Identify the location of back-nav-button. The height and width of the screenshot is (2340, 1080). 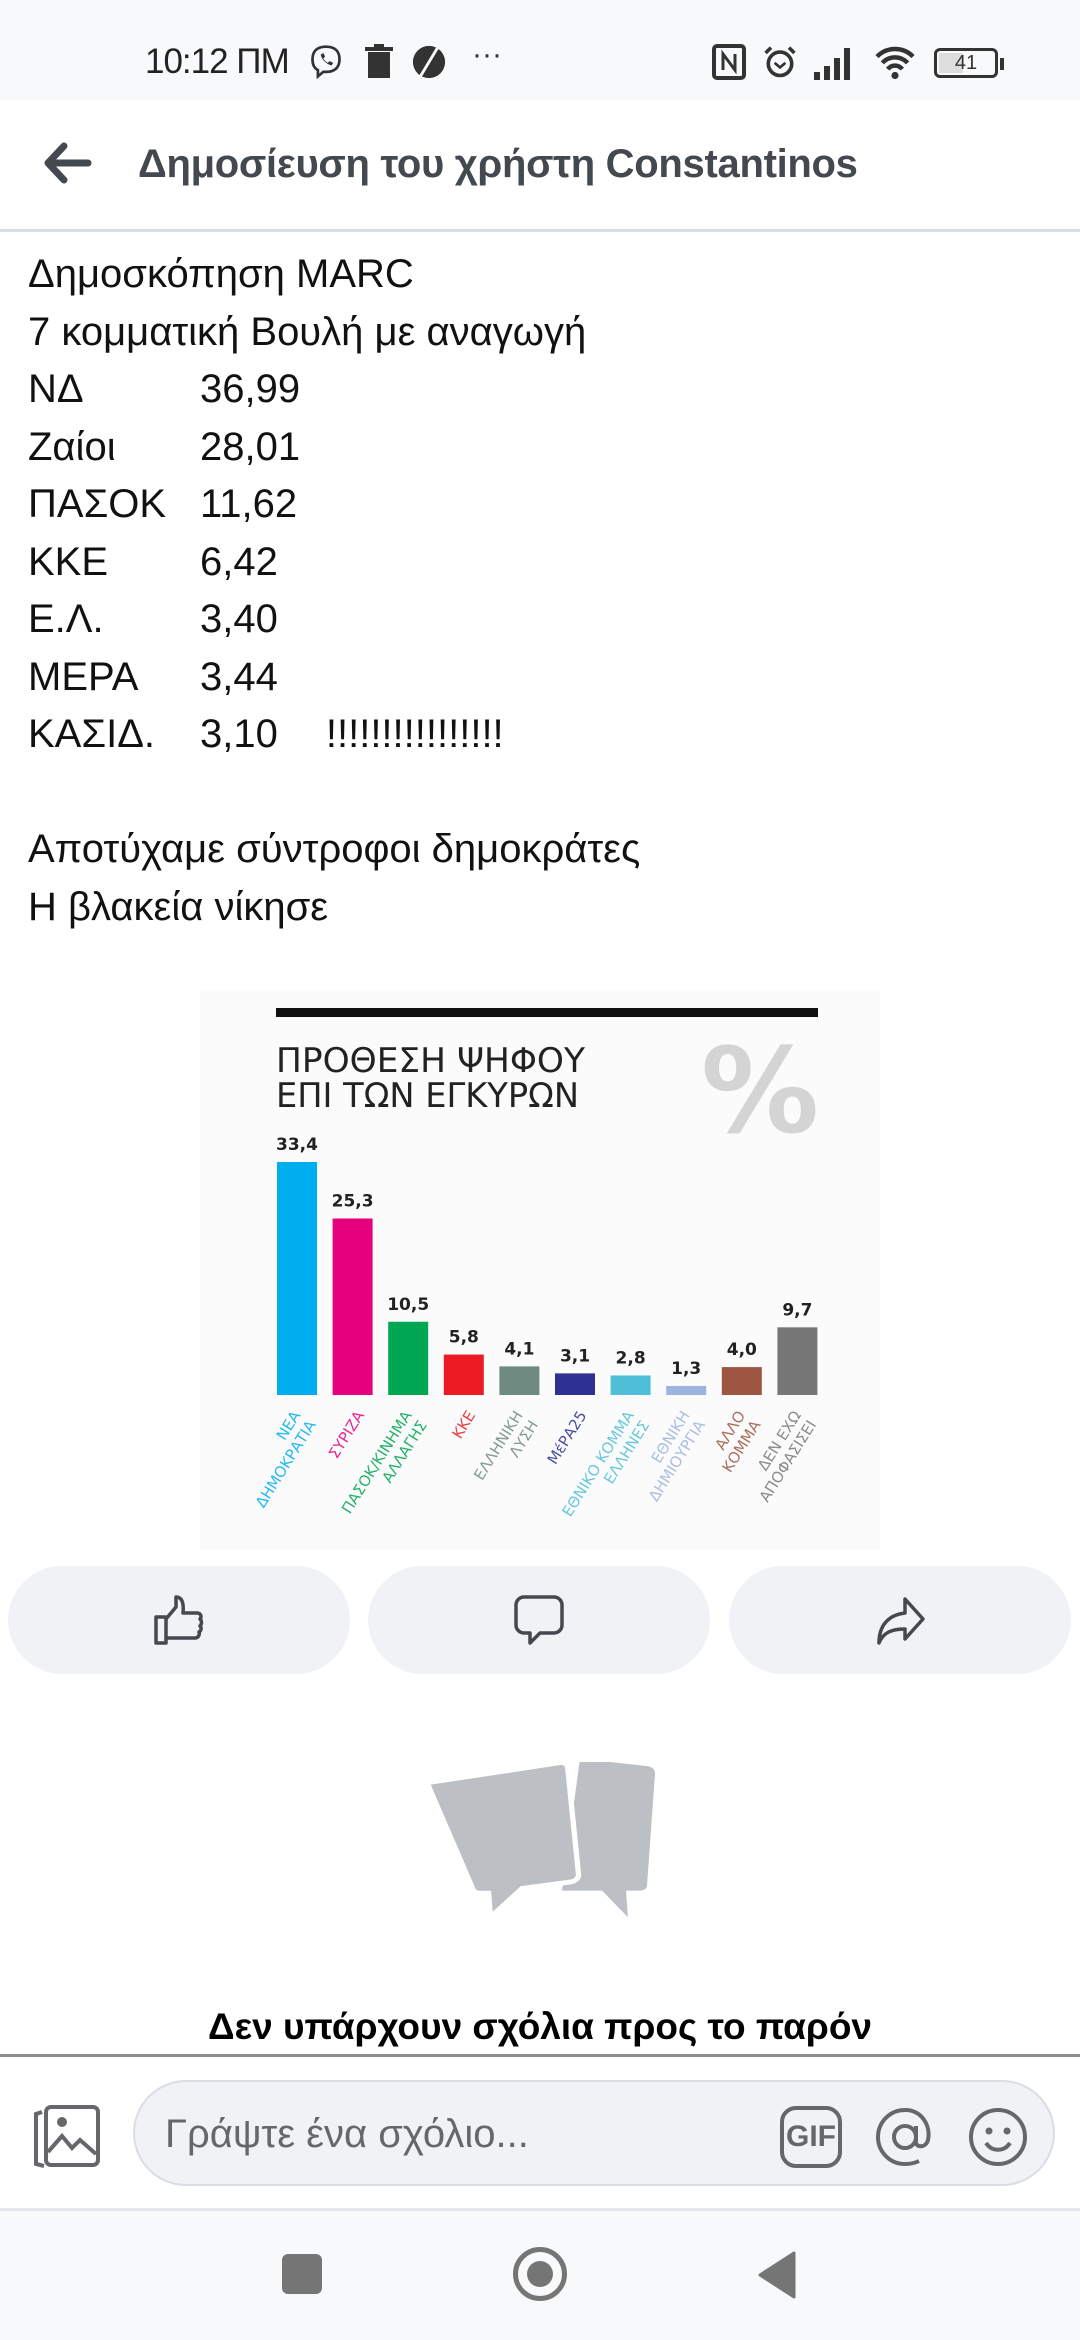
(776, 2275).